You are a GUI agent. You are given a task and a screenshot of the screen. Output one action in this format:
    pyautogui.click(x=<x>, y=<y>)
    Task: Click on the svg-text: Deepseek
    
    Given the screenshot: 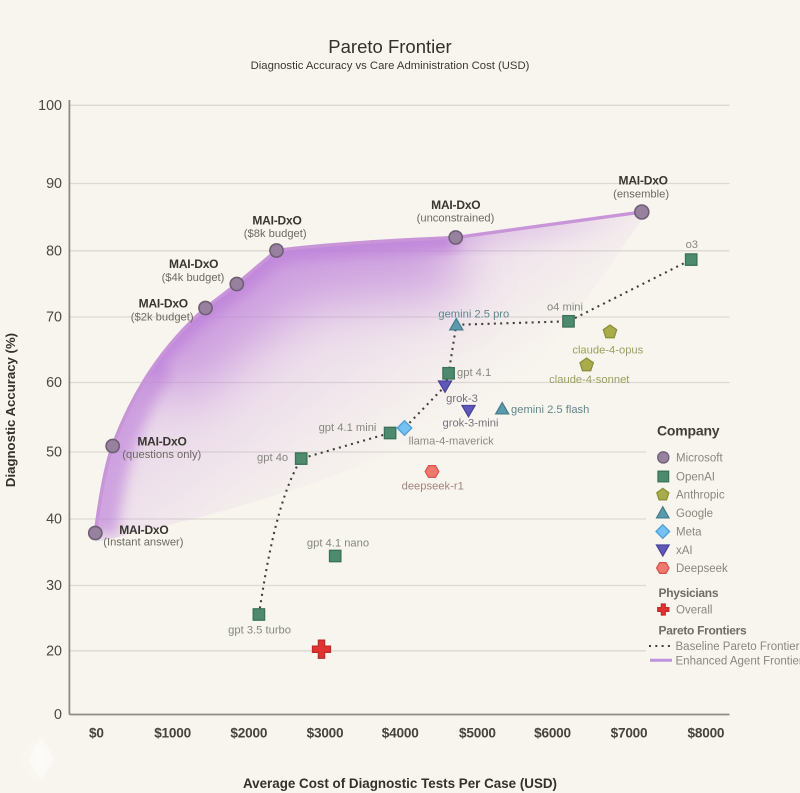 What is the action you would take?
    pyautogui.click(x=702, y=569)
    